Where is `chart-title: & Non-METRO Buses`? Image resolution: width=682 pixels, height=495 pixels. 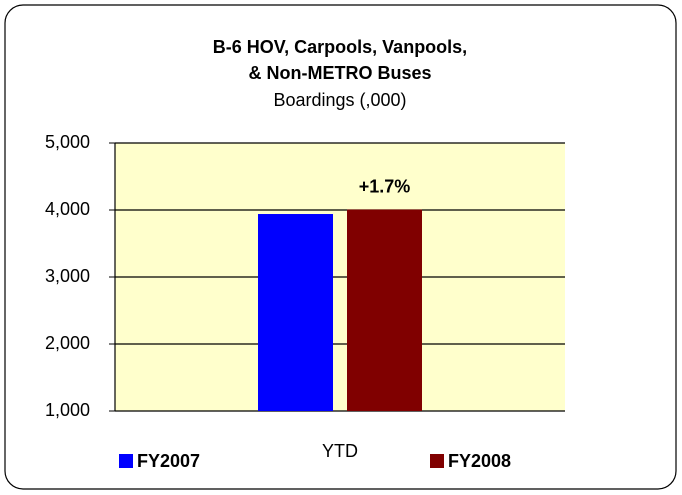
chart-title: & Non-METRO Buses is located at coordinates (339, 73).